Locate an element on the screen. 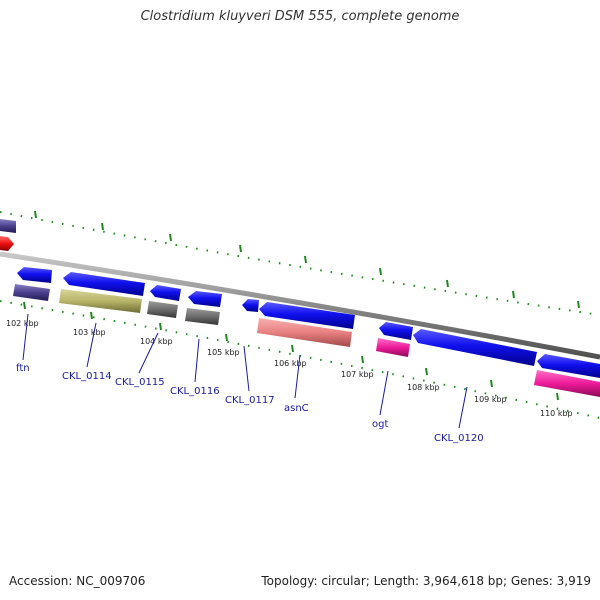 This screenshot has height=600, width=600. gene-label-CKL_0114: CKL_0114 is located at coordinates (87, 376).